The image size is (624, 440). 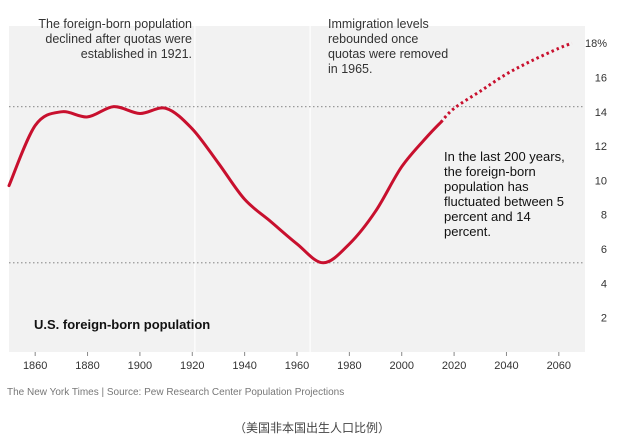 I want to click on y-axis-ticks: 2 4 6 8 10 12 14 16 18%, so click(x=596, y=181).